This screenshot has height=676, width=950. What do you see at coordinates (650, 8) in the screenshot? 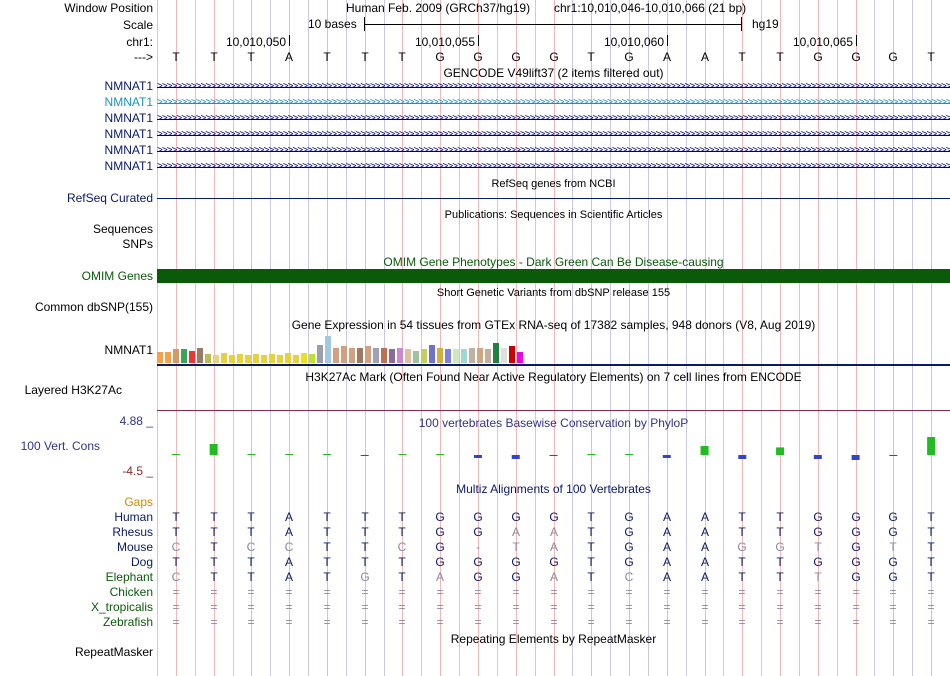
I see `position-title: chr1:10,010,046-10,010,066 (21 bp)` at bounding box center [650, 8].